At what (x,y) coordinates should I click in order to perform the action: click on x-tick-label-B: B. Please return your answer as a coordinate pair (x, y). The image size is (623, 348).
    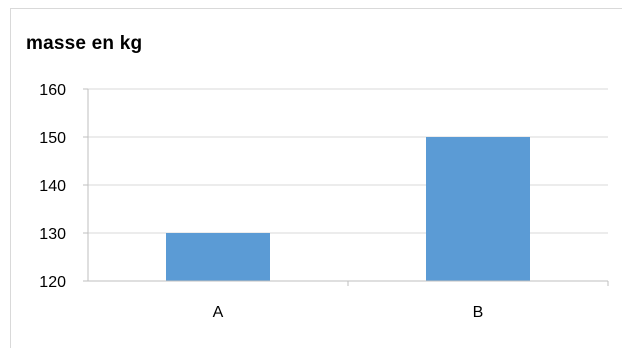
    Looking at the image, I should click on (478, 312).